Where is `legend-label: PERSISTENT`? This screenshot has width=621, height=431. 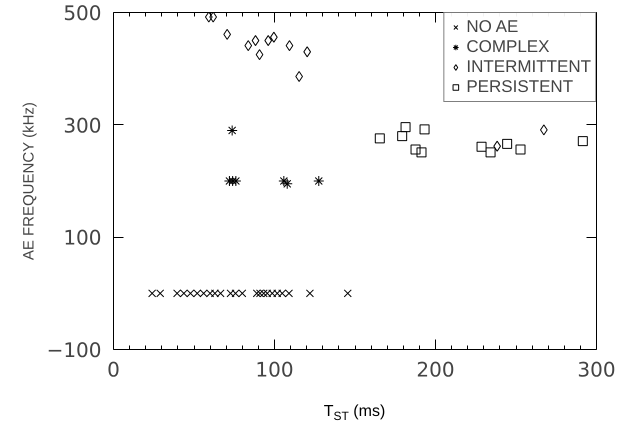 legend-label: PERSISTENT is located at coordinates (520, 87).